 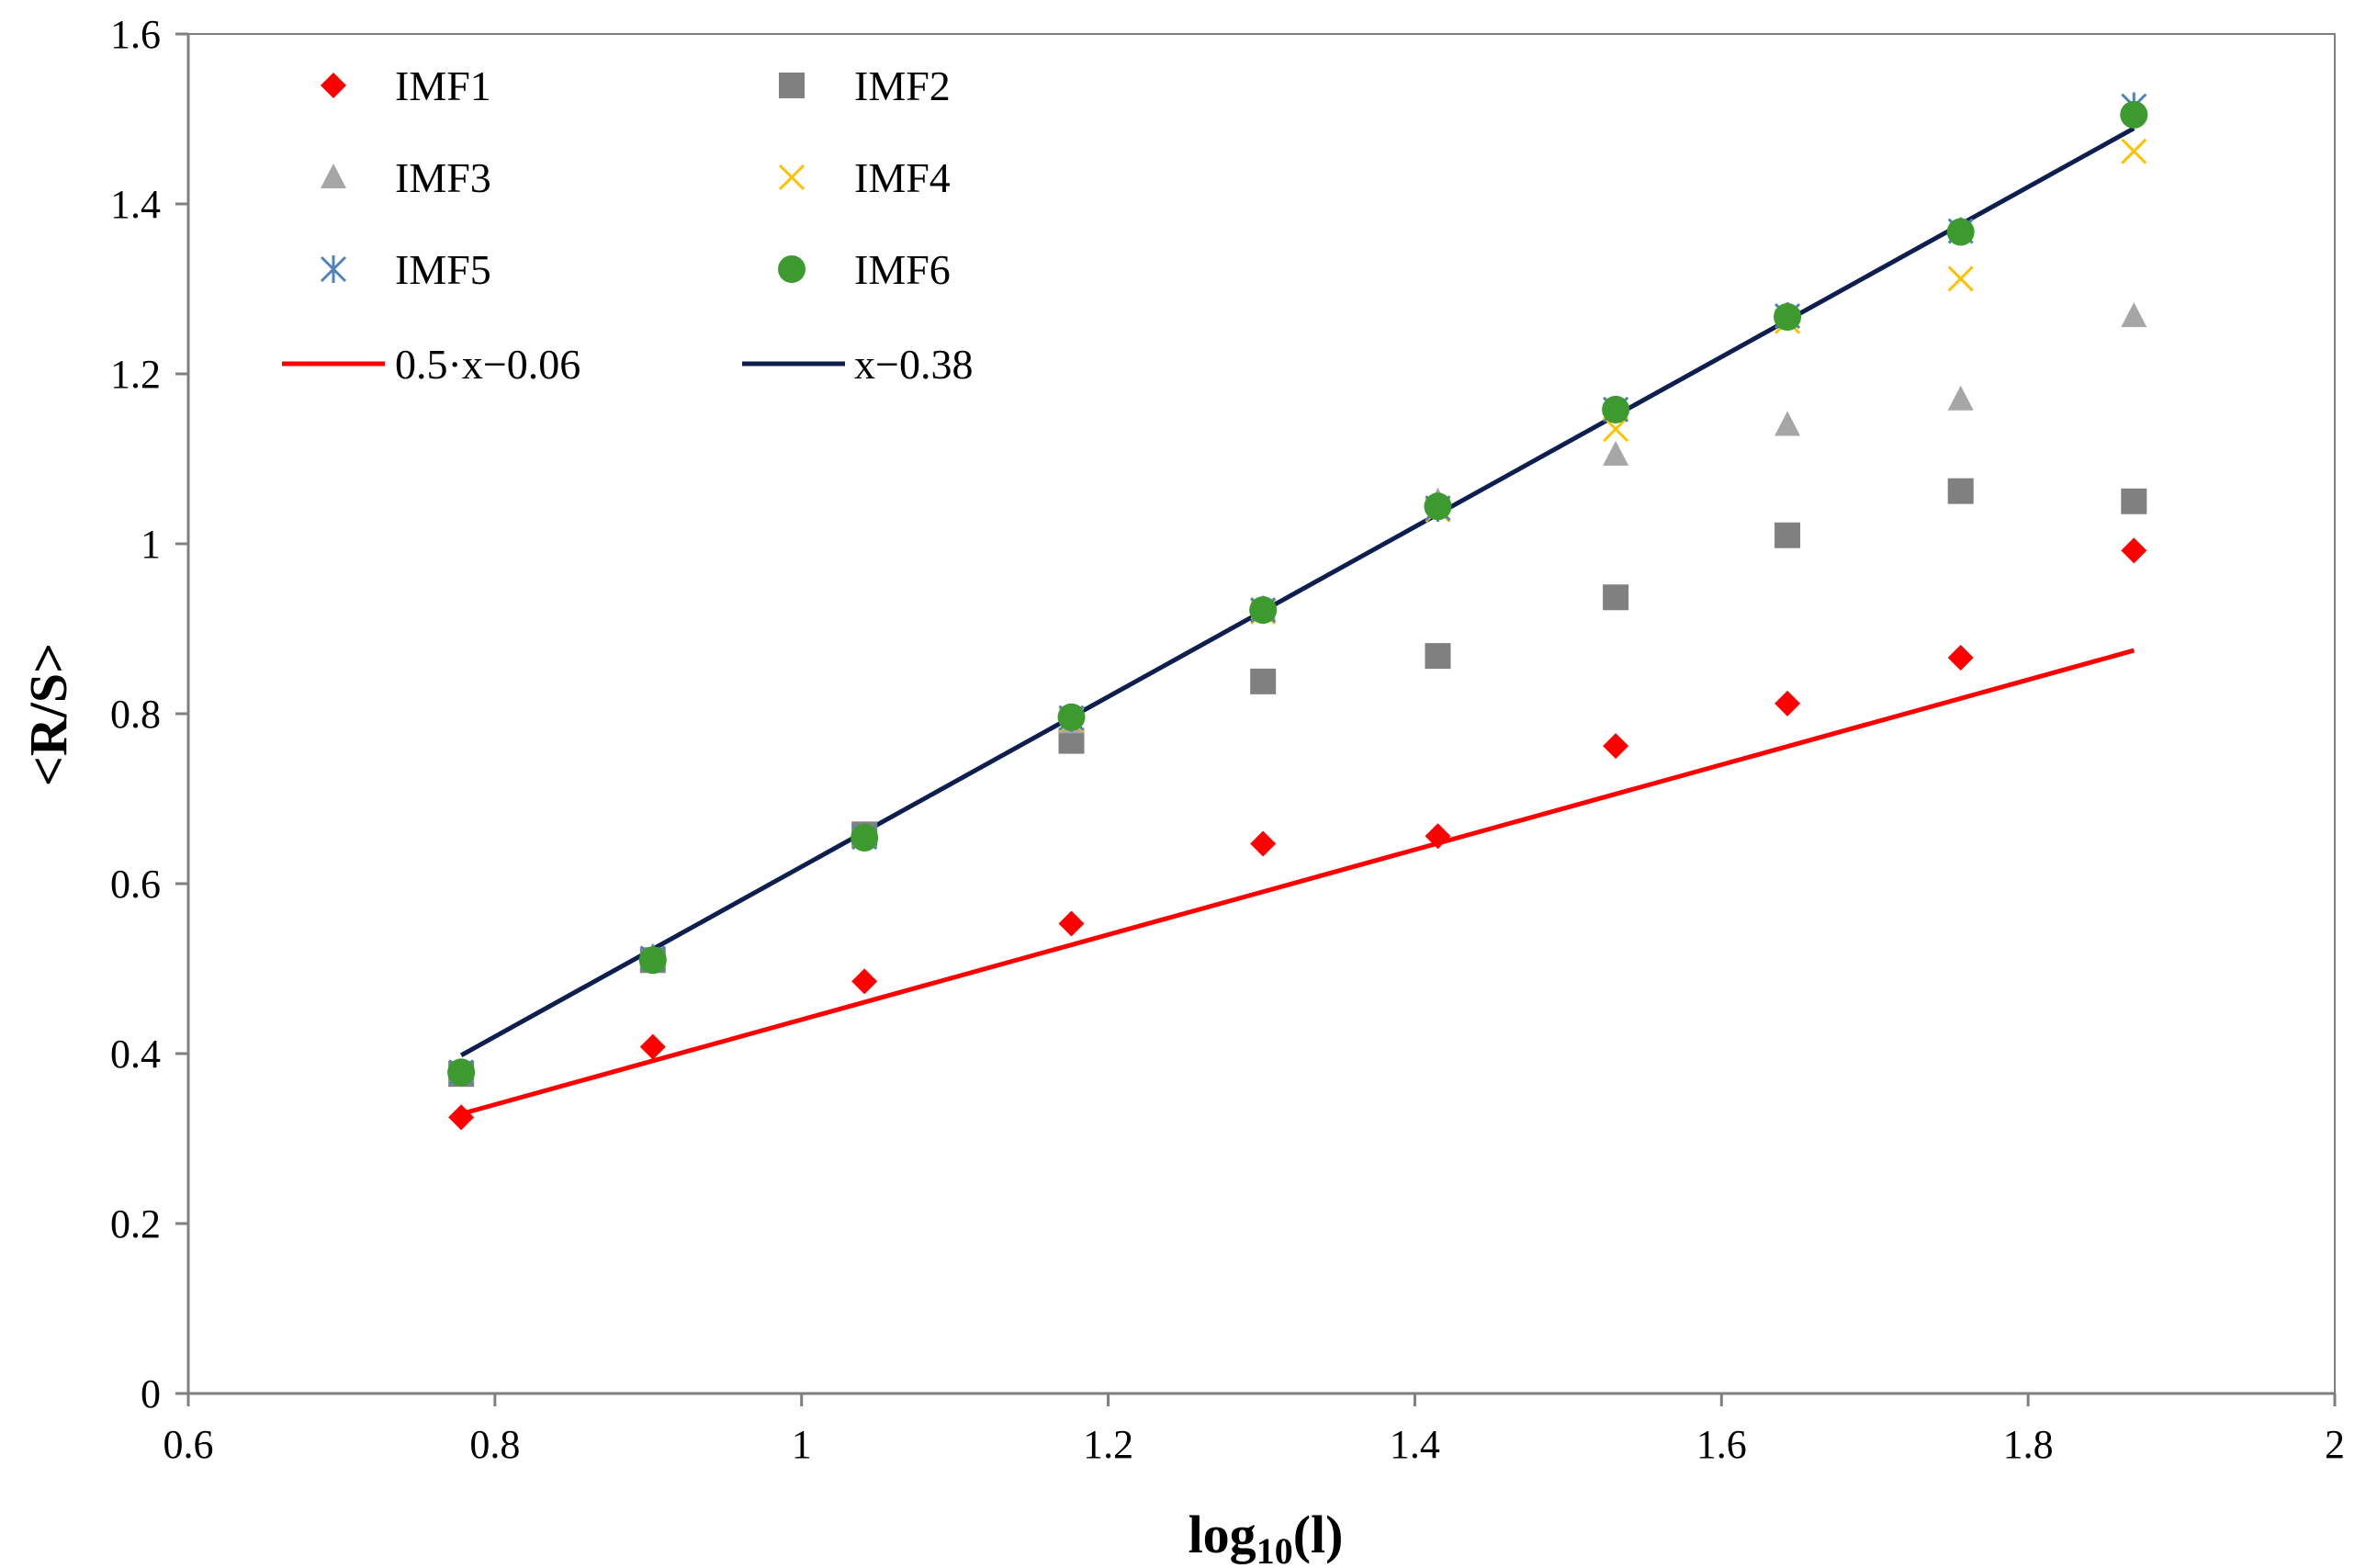 I want to click on x-tick-label: 2, so click(x=2335, y=1444).